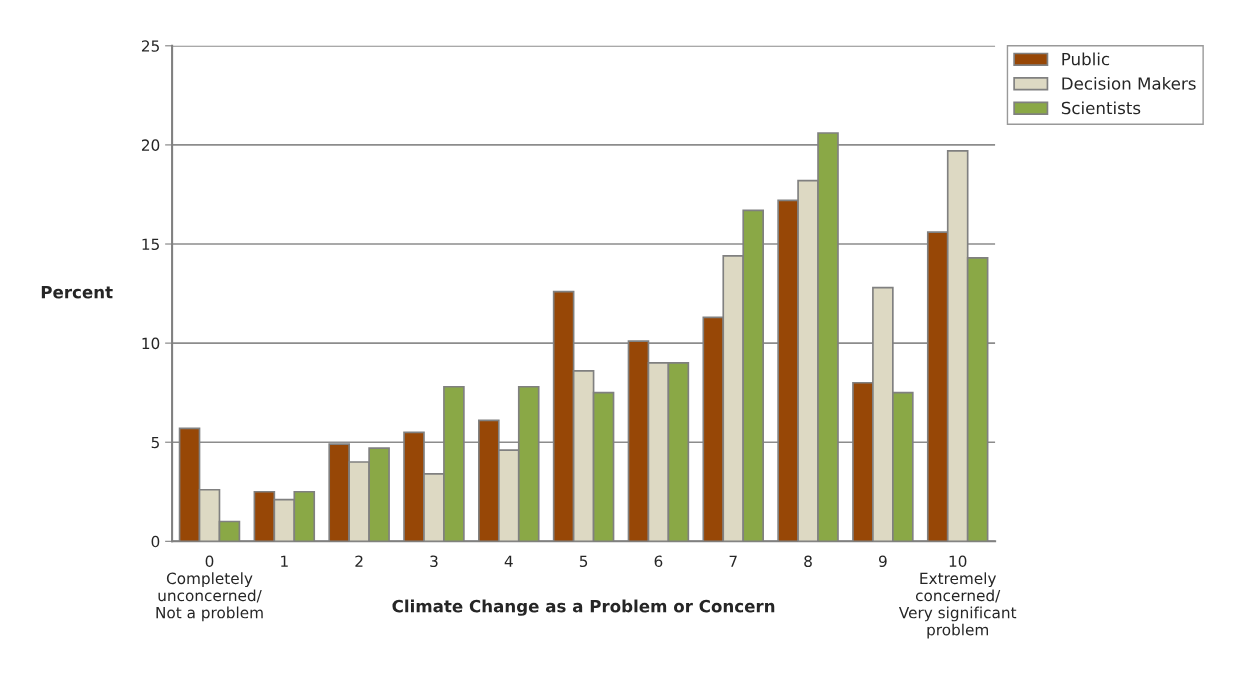 This screenshot has width=1247, height=694. What do you see at coordinates (151, 343) in the screenshot?
I see `y-tick-label: 10` at bounding box center [151, 343].